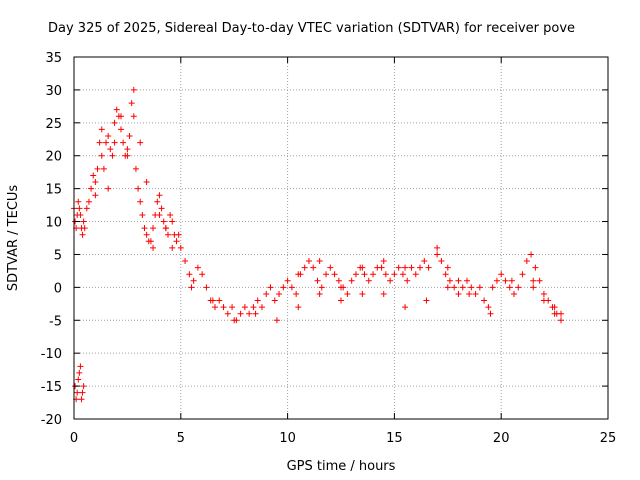  What do you see at coordinates (13, 238) in the screenshot?
I see `y-axis-label: SDTVAR / TECUs` at bounding box center [13, 238].